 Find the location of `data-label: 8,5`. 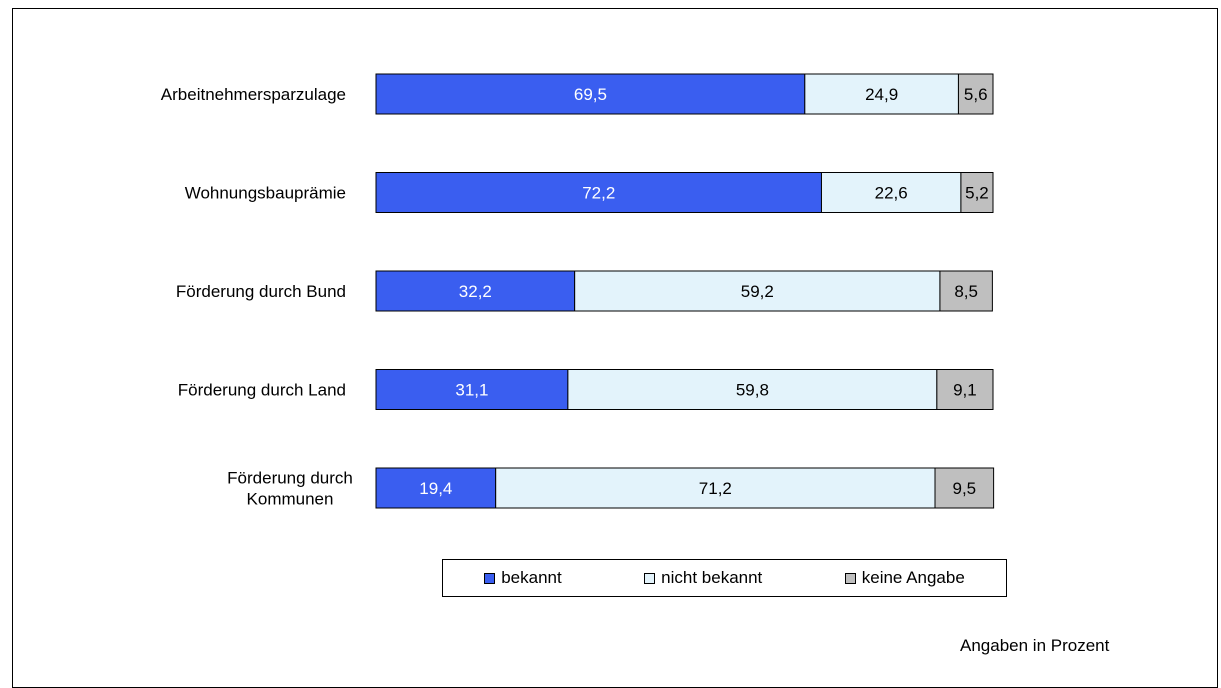

data-label: 8,5 is located at coordinates (966, 291).